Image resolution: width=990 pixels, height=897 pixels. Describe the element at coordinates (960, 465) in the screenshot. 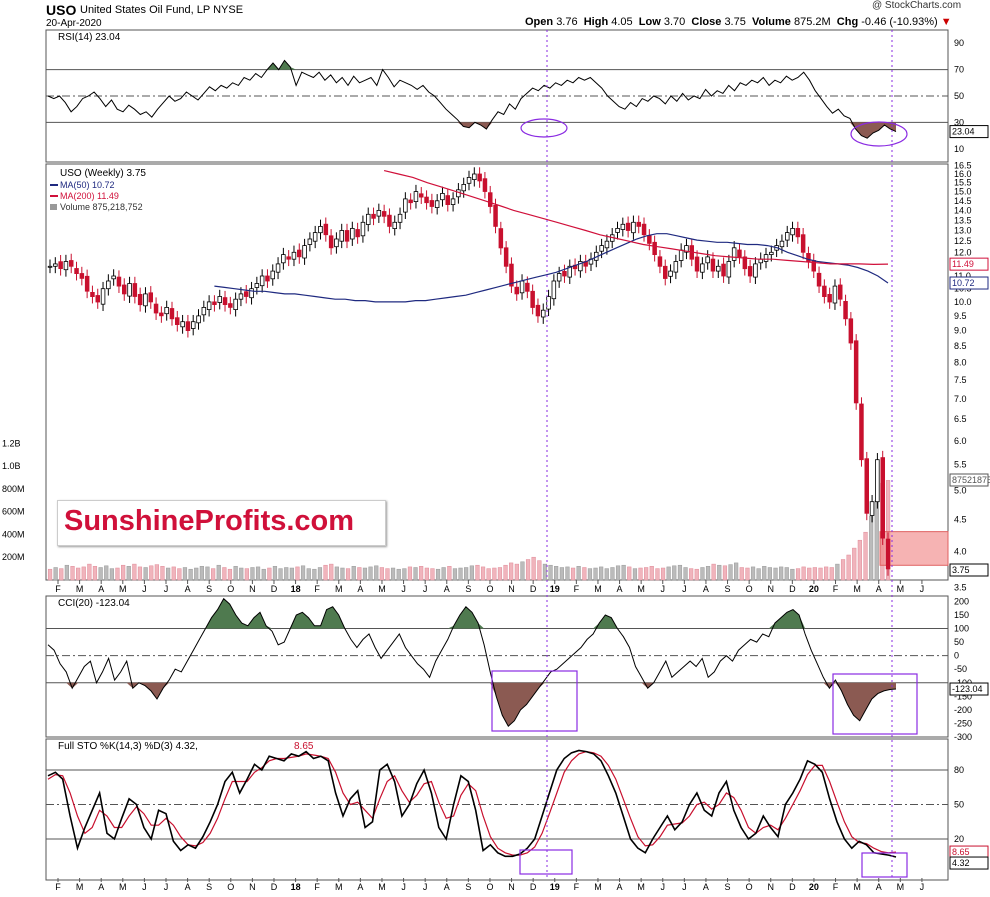

I see `price-tick-5.5: 5.5` at that location.